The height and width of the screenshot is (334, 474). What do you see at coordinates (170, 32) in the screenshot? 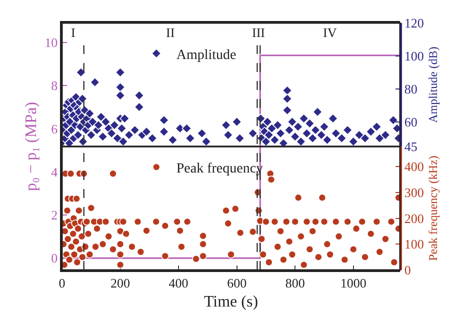
I see `annotation: II` at bounding box center [170, 32].